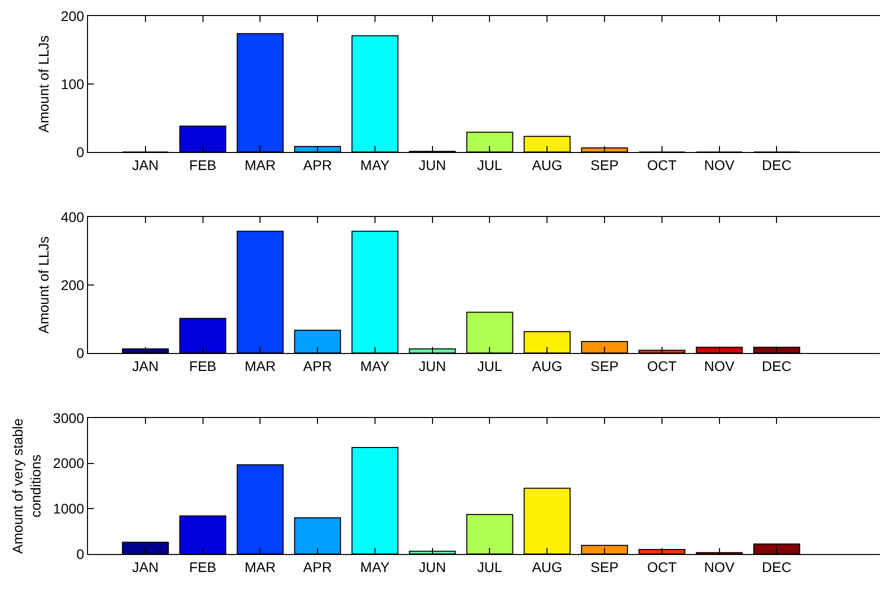 This screenshot has width=883, height=595. What do you see at coordinates (72, 216) in the screenshot?
I see `y-tick-label: 400` at bounding box center [72, 216].